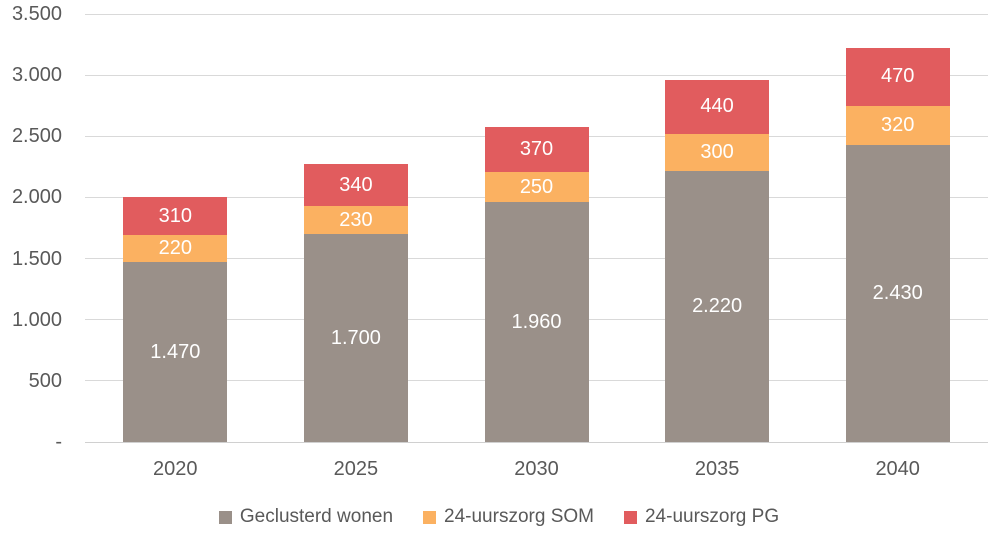  I want to click on y-tick-label: 500, so click(45, 380).